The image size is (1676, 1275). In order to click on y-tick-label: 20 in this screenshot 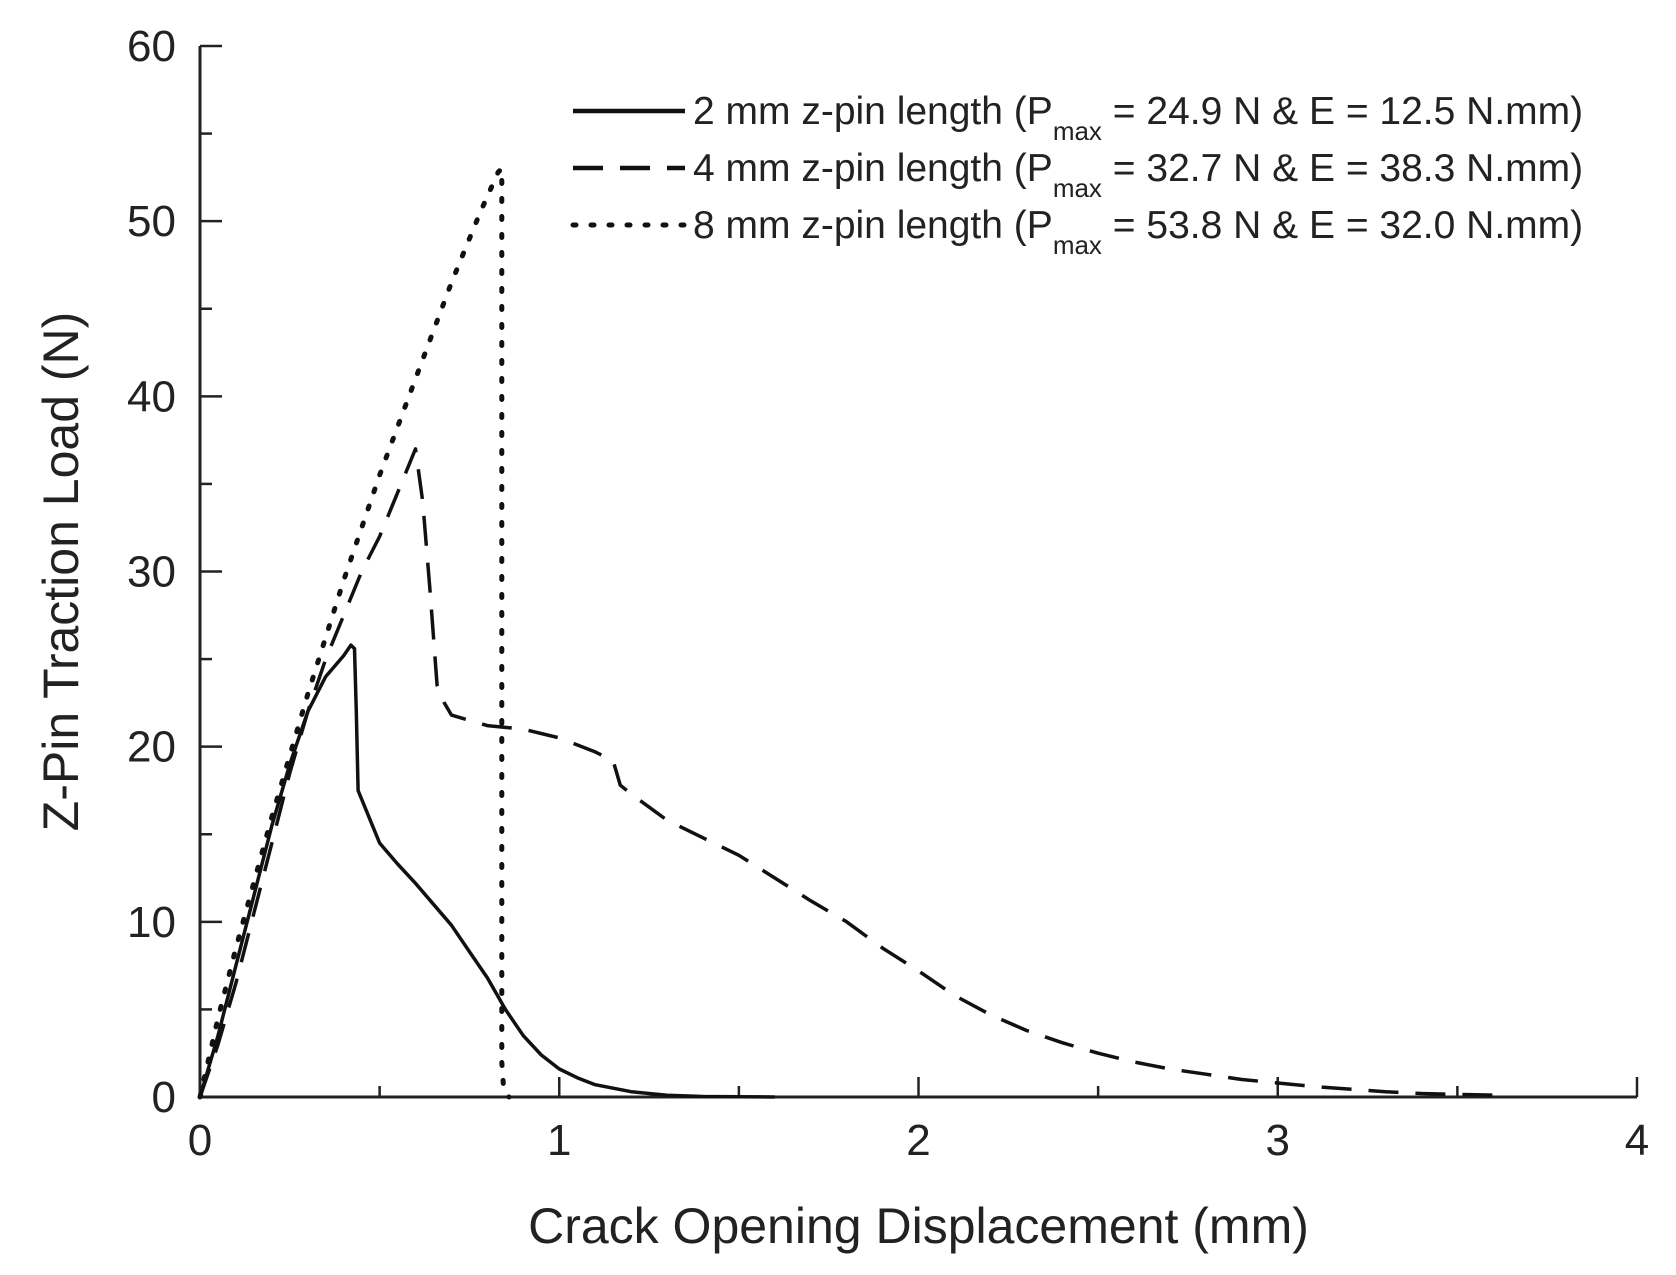, I will do `click(151, 747)`.